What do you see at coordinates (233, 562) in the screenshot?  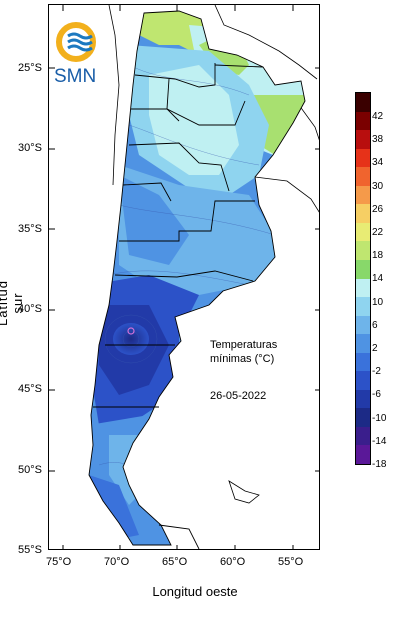 I see `lon-label-60: 60°O` at bounding box center [233, 562].